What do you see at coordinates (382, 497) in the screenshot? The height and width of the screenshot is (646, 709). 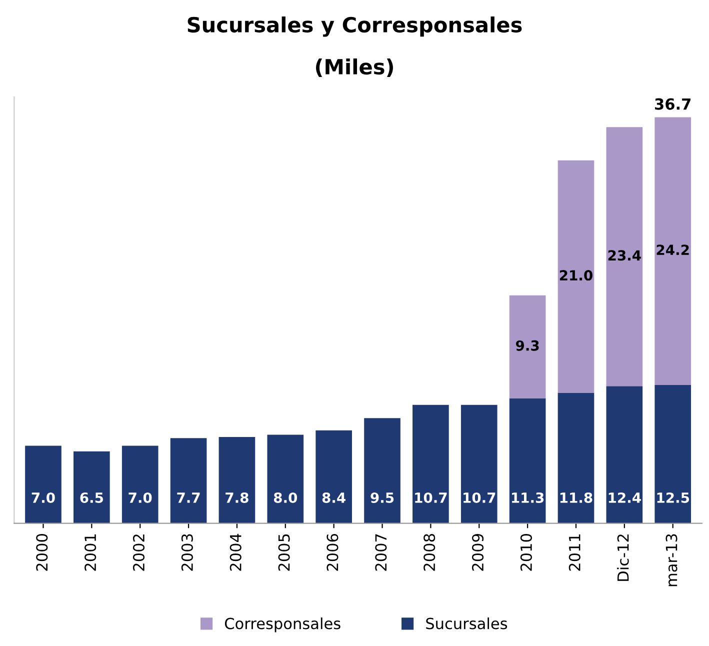 I see `data-label: 9.5` at bounding box center [382, 497].